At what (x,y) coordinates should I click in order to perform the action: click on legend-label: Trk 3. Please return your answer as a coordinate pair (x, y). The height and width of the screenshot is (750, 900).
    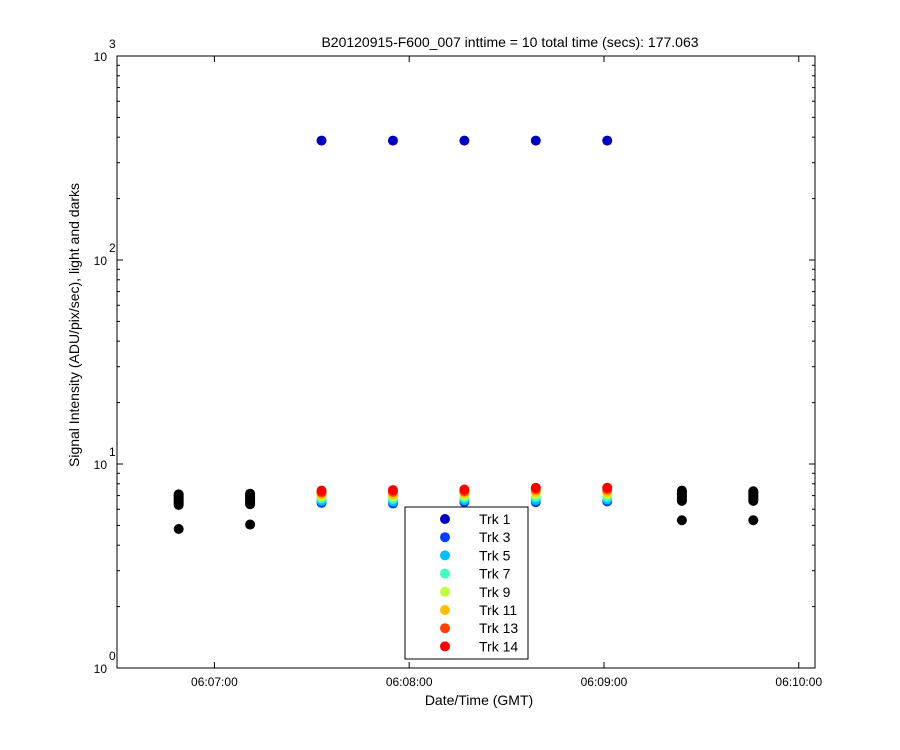
    Looking at the image, I should click on (495, 537).